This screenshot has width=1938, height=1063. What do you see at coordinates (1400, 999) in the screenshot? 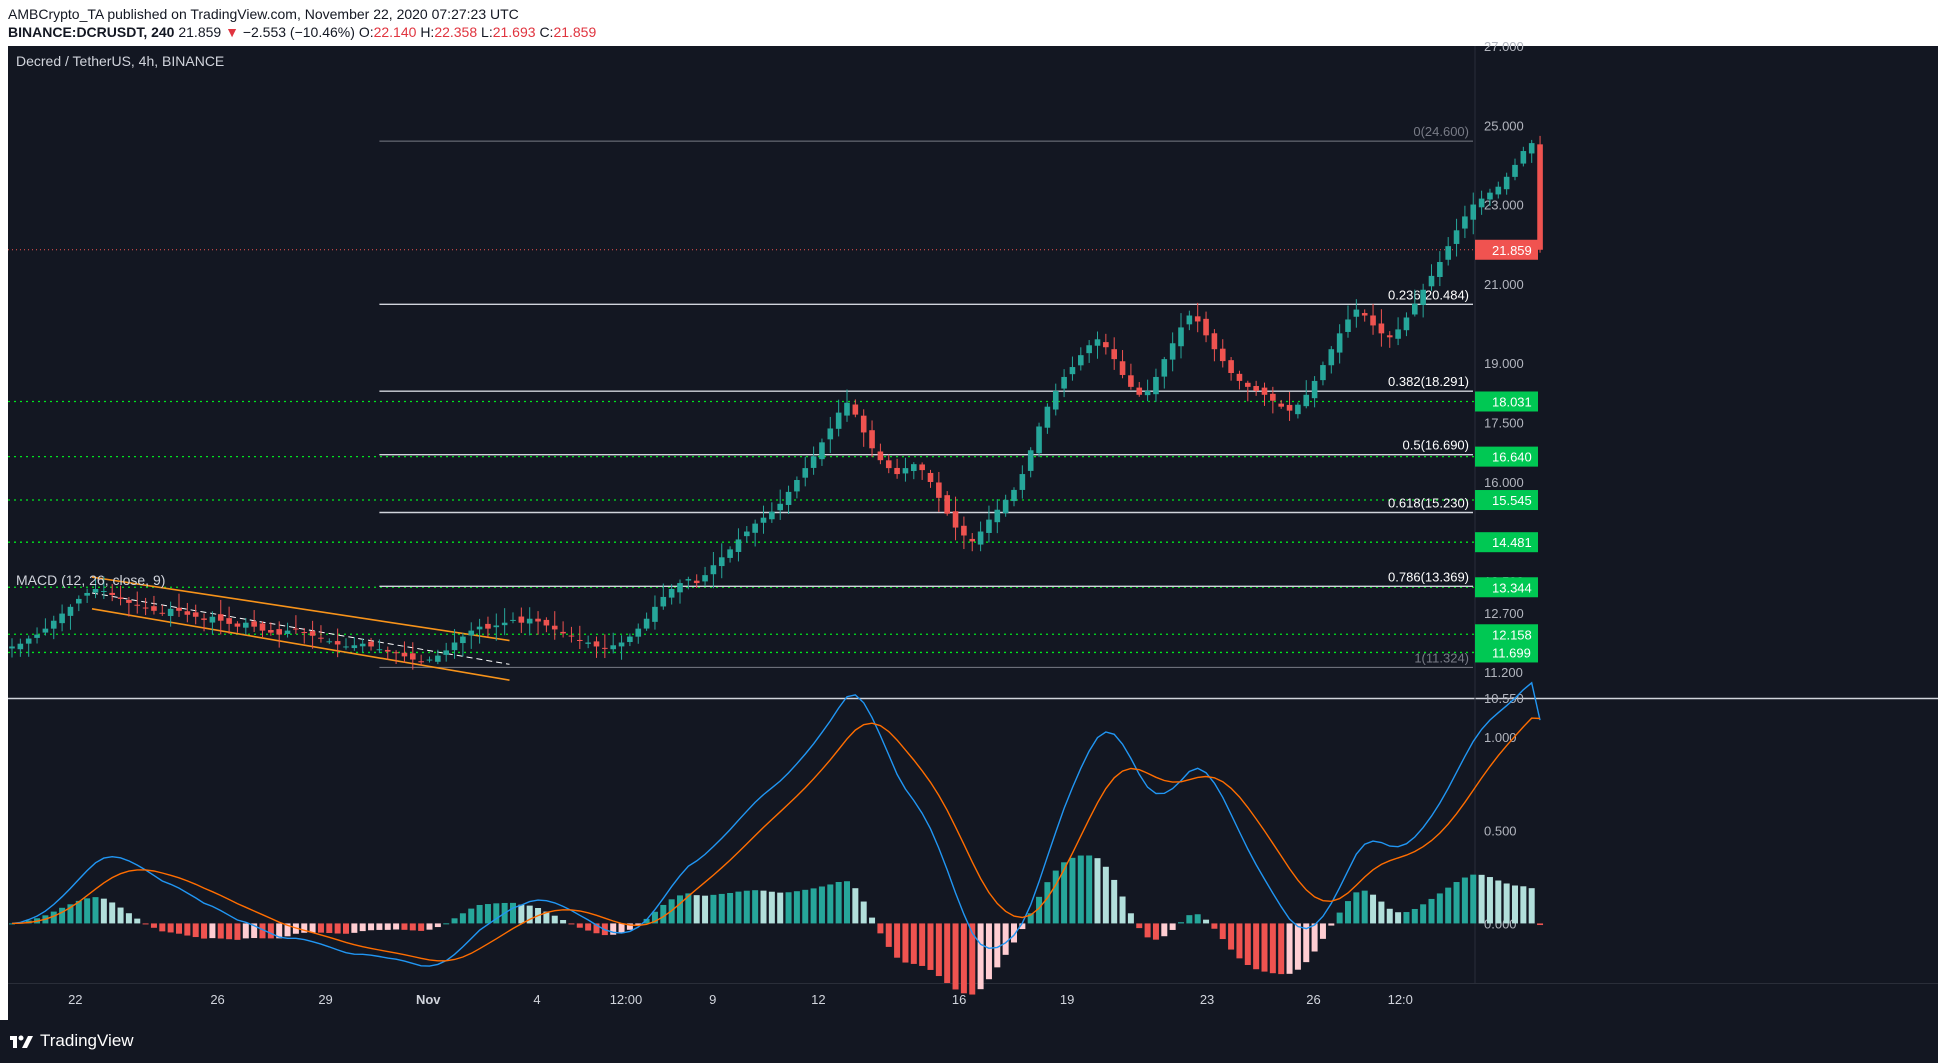
I see `x-tick-label: 12:0` at bounding box center [1400, 999].